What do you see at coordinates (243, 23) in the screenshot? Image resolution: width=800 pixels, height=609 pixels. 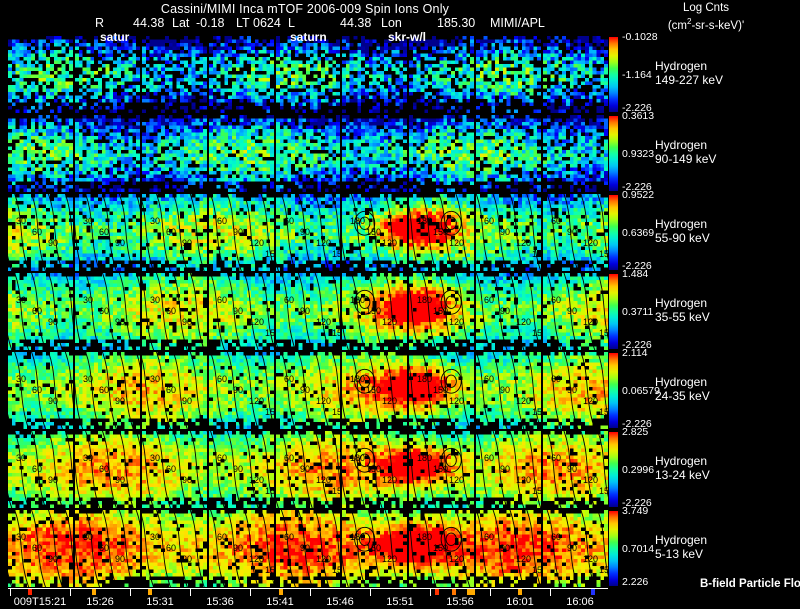 I see `ephemeris-token-4: LT` at bounding box center [243, 23].